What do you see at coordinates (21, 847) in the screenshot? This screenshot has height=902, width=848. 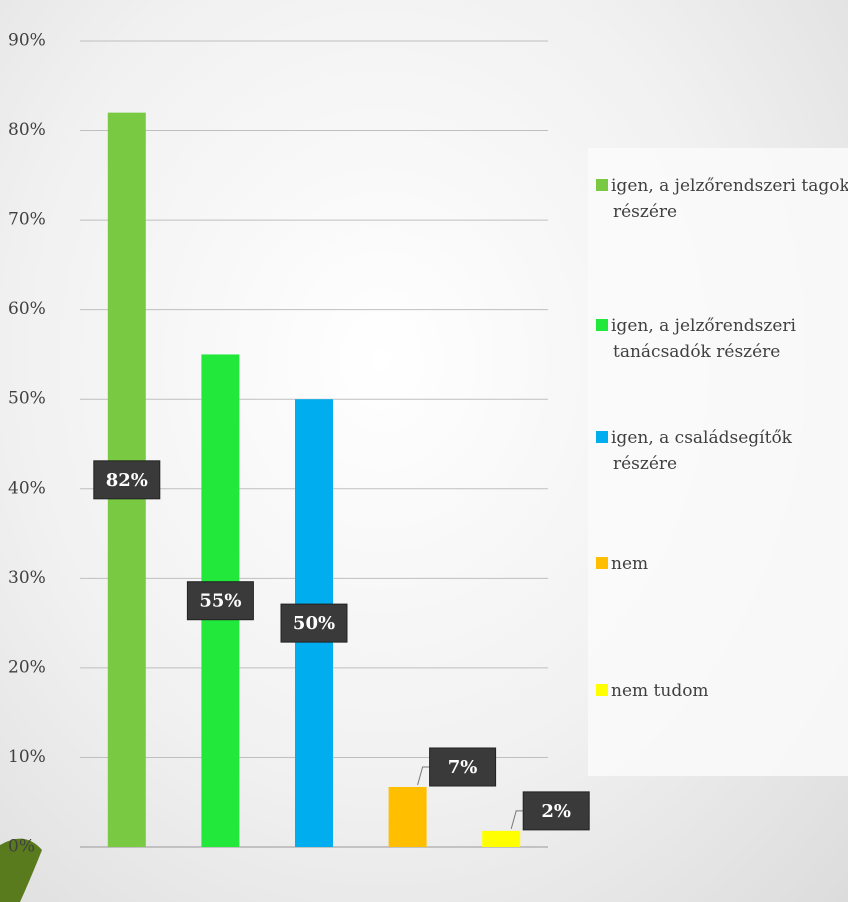 I see `y-tick-label: 0%` at bounding box center [21, 847].